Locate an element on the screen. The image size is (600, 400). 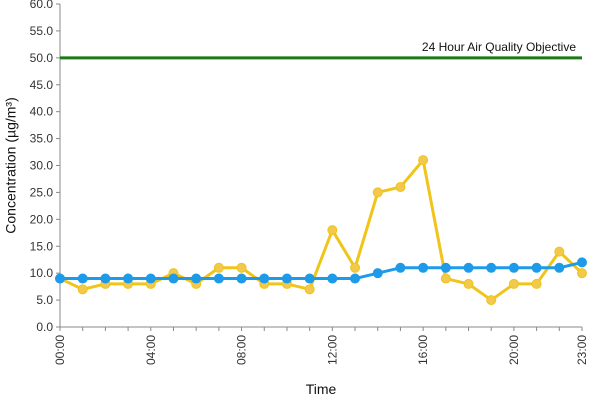
x-axis-ticks: 00:00 04:00 08:00 12:00 16:00 20:00 23:00 is located at coordinates (321, 346).